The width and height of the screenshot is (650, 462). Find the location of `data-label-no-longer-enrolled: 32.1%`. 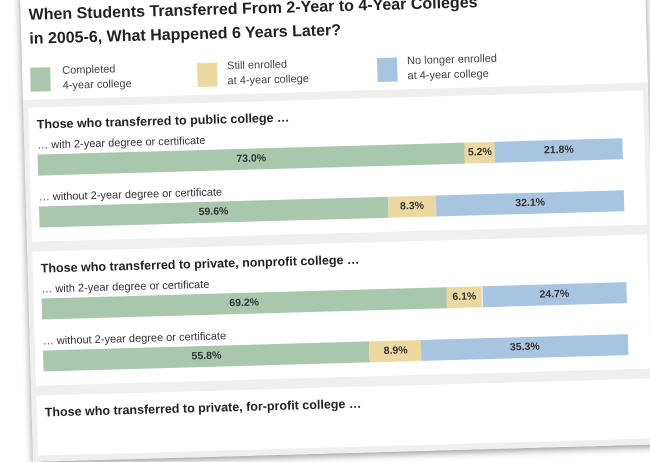

data-label-no-longer-enrolled: 32.1% is located at coordinates (530, 203).